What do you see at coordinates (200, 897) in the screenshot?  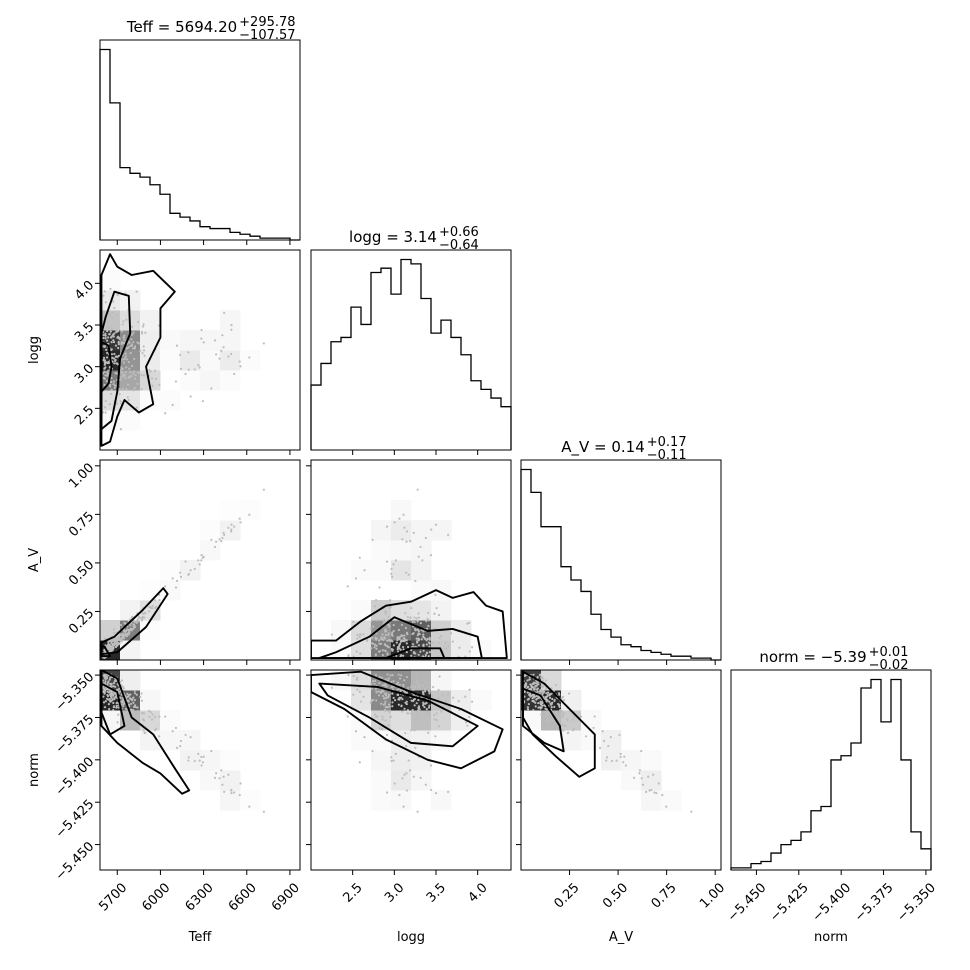 I see `x-tick-label: 6300` at bounding box center [200, 897].